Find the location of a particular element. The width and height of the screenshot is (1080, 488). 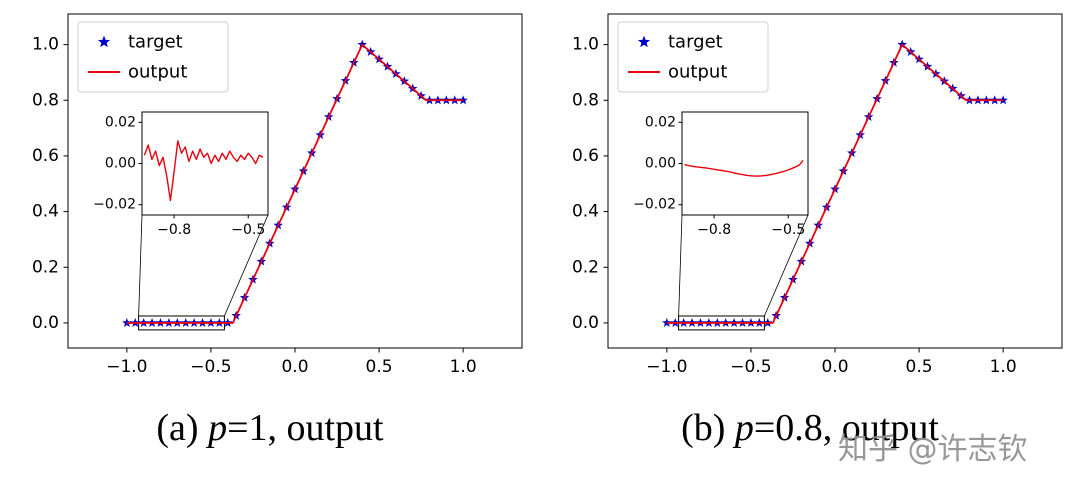

caption-b: (b) p=0.8, output is located at coordinates (810, 428).